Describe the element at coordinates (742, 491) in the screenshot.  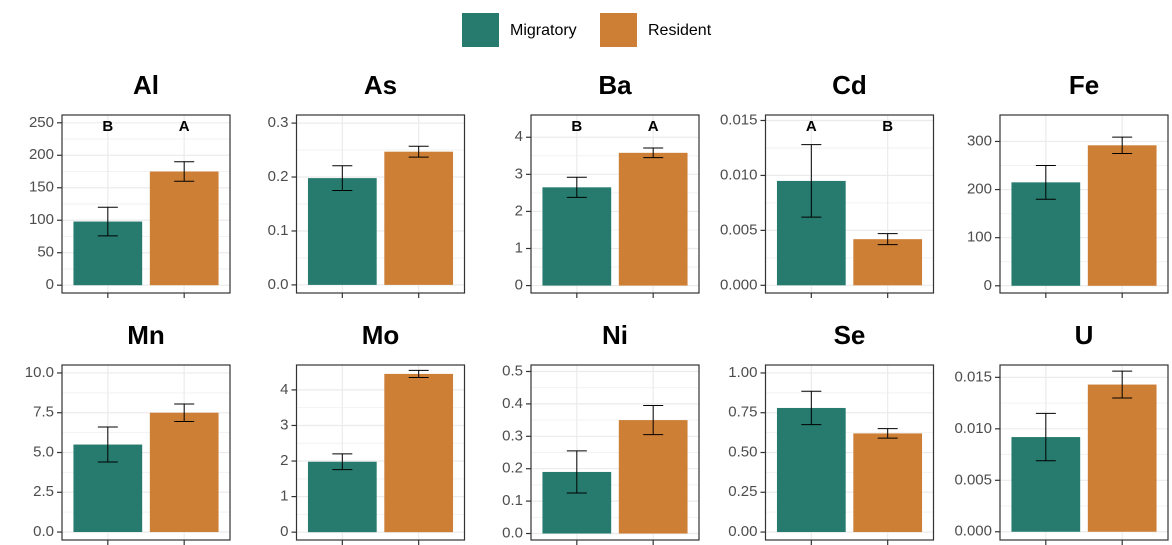
I see `y-tick-label: 0.25` at that location.